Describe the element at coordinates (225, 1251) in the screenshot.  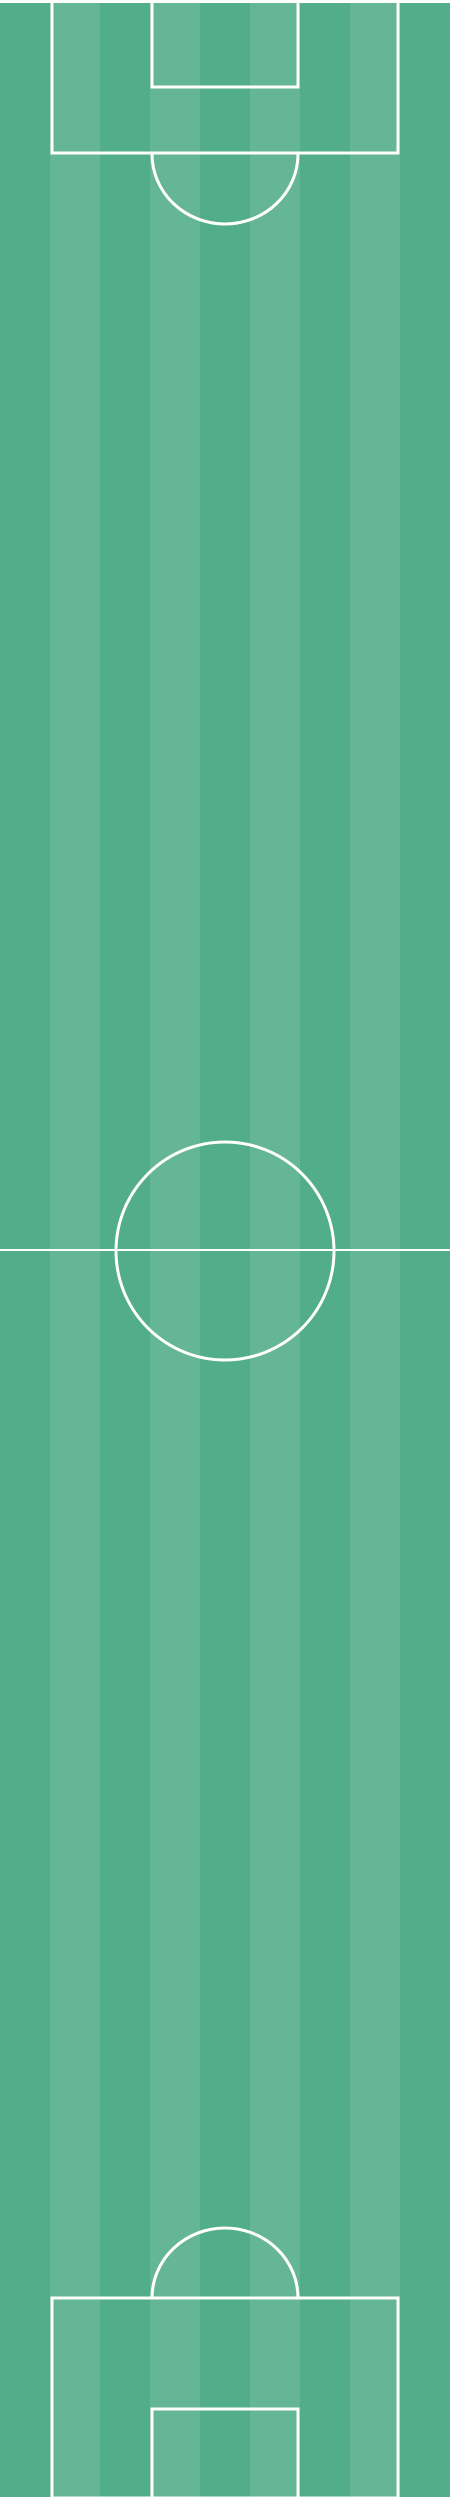
I see `center-circle` at that location.